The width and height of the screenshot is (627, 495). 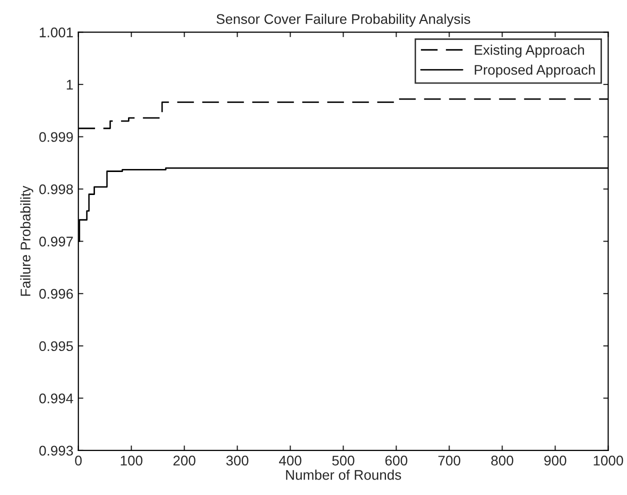 What do you see at coordinates (290, 461) in the screenshot?
I see `x-tick-label: 400` at bounding box center [290, 461].